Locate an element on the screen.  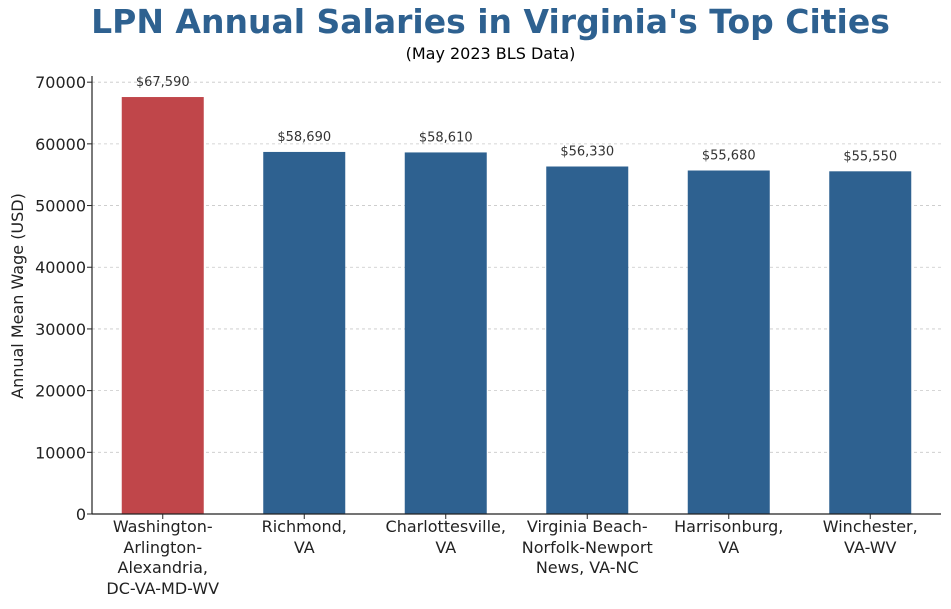
bar-value-label: $67,590 is located at coordinates (163, 82).